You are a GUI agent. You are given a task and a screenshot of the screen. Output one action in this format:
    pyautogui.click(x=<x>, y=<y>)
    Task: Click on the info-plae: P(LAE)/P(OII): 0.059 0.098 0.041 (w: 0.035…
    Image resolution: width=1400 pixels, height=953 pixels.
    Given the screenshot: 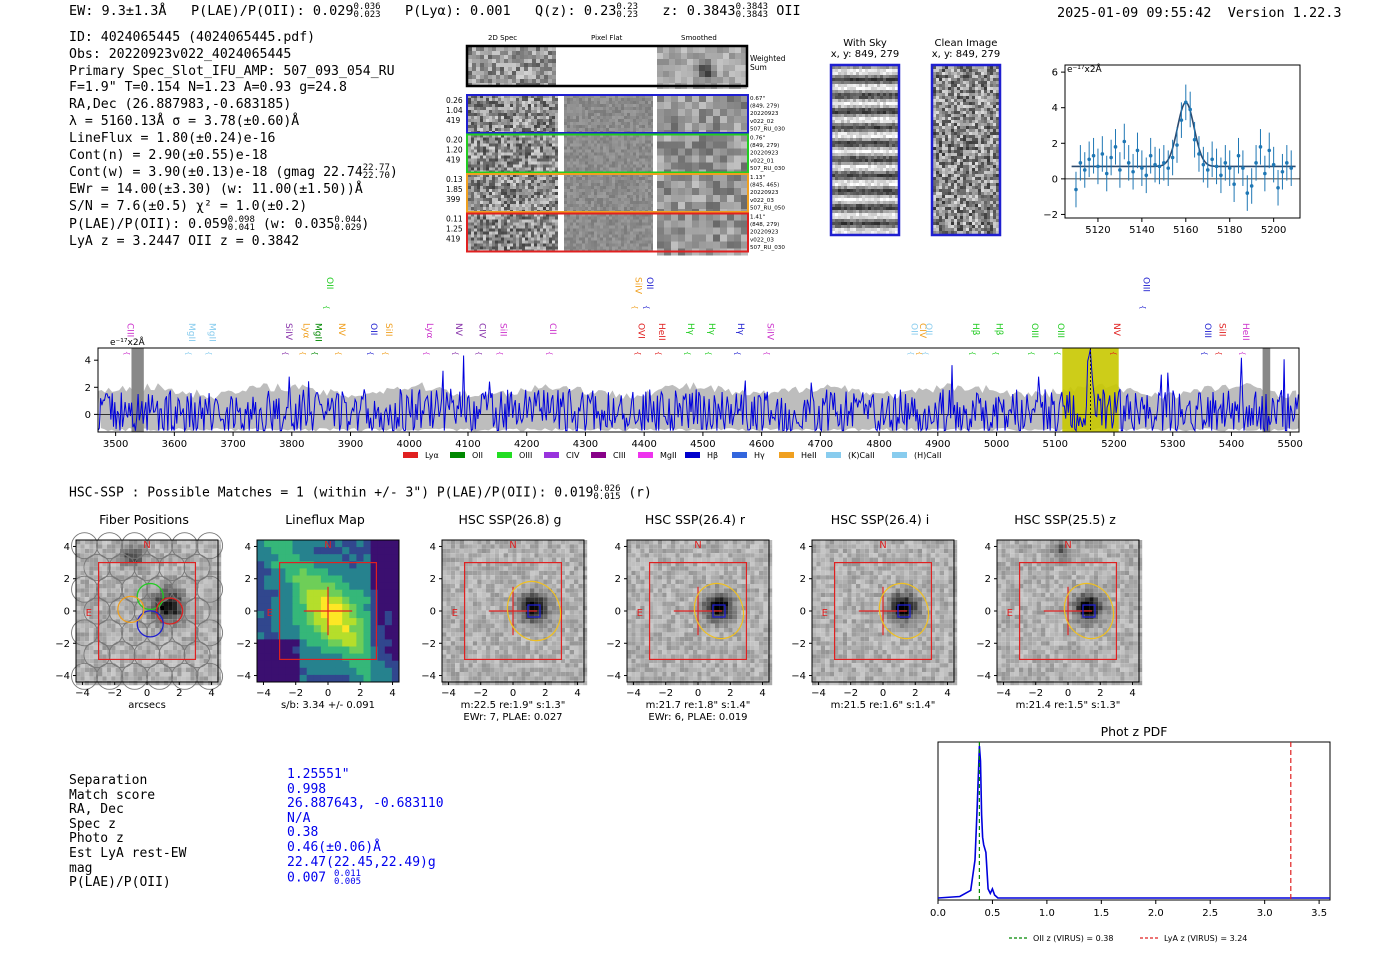 What is the action you would take?
    pyautogui.click(x=219, y=223)
    